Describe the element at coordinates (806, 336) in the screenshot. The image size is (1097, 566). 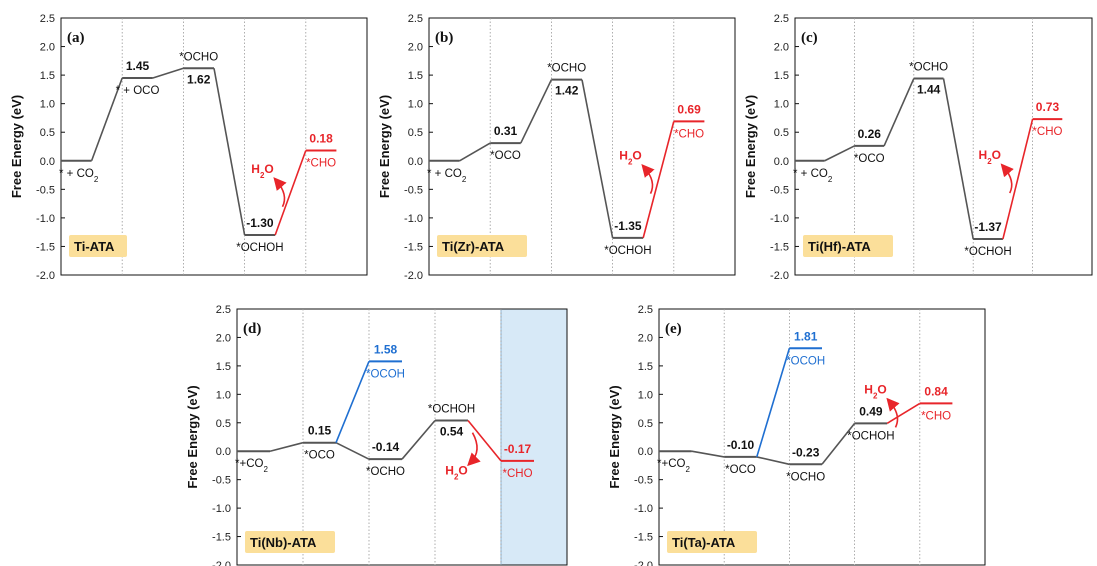
I see `energy-value: 1.81` at that location.